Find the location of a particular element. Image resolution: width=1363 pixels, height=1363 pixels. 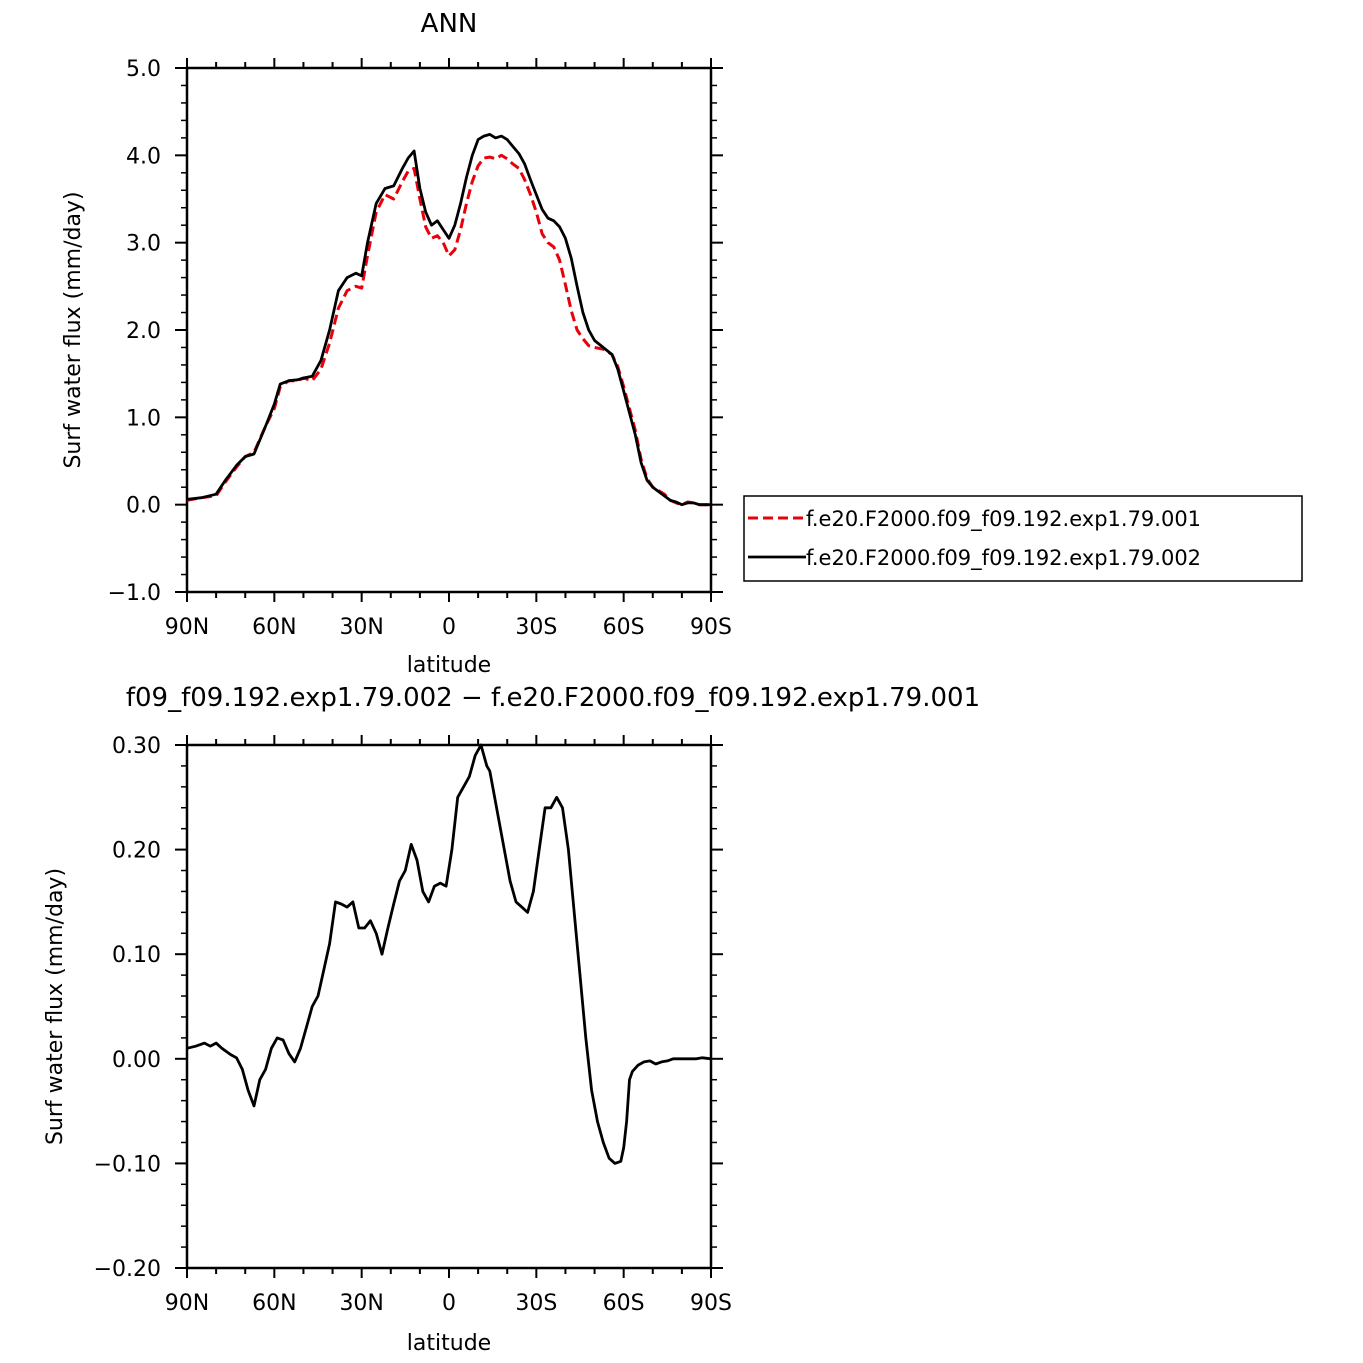

legend-entry-2: f.e20.F2000.f09_f09.192.exp1.79.002 is located at coordinates (1003, 558).